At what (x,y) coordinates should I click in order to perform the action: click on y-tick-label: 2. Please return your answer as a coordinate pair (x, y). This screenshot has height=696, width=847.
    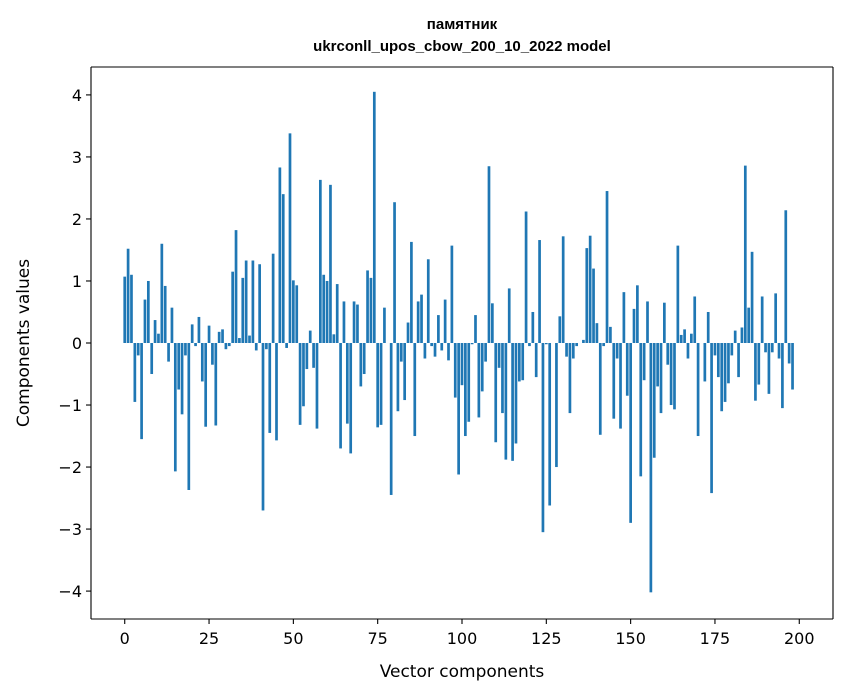
    Looking at the image, I should click on (77, 219).